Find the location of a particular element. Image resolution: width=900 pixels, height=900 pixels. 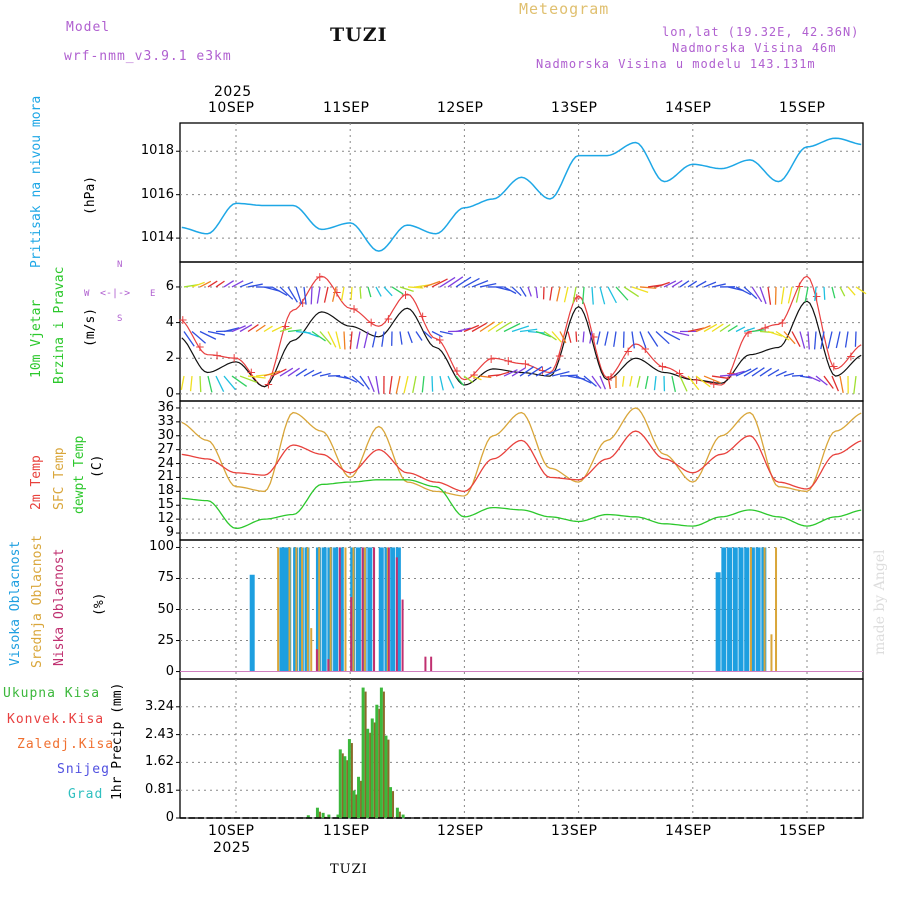

legend-conv: Konvek.Kisa is located at coordinates (56, 719).